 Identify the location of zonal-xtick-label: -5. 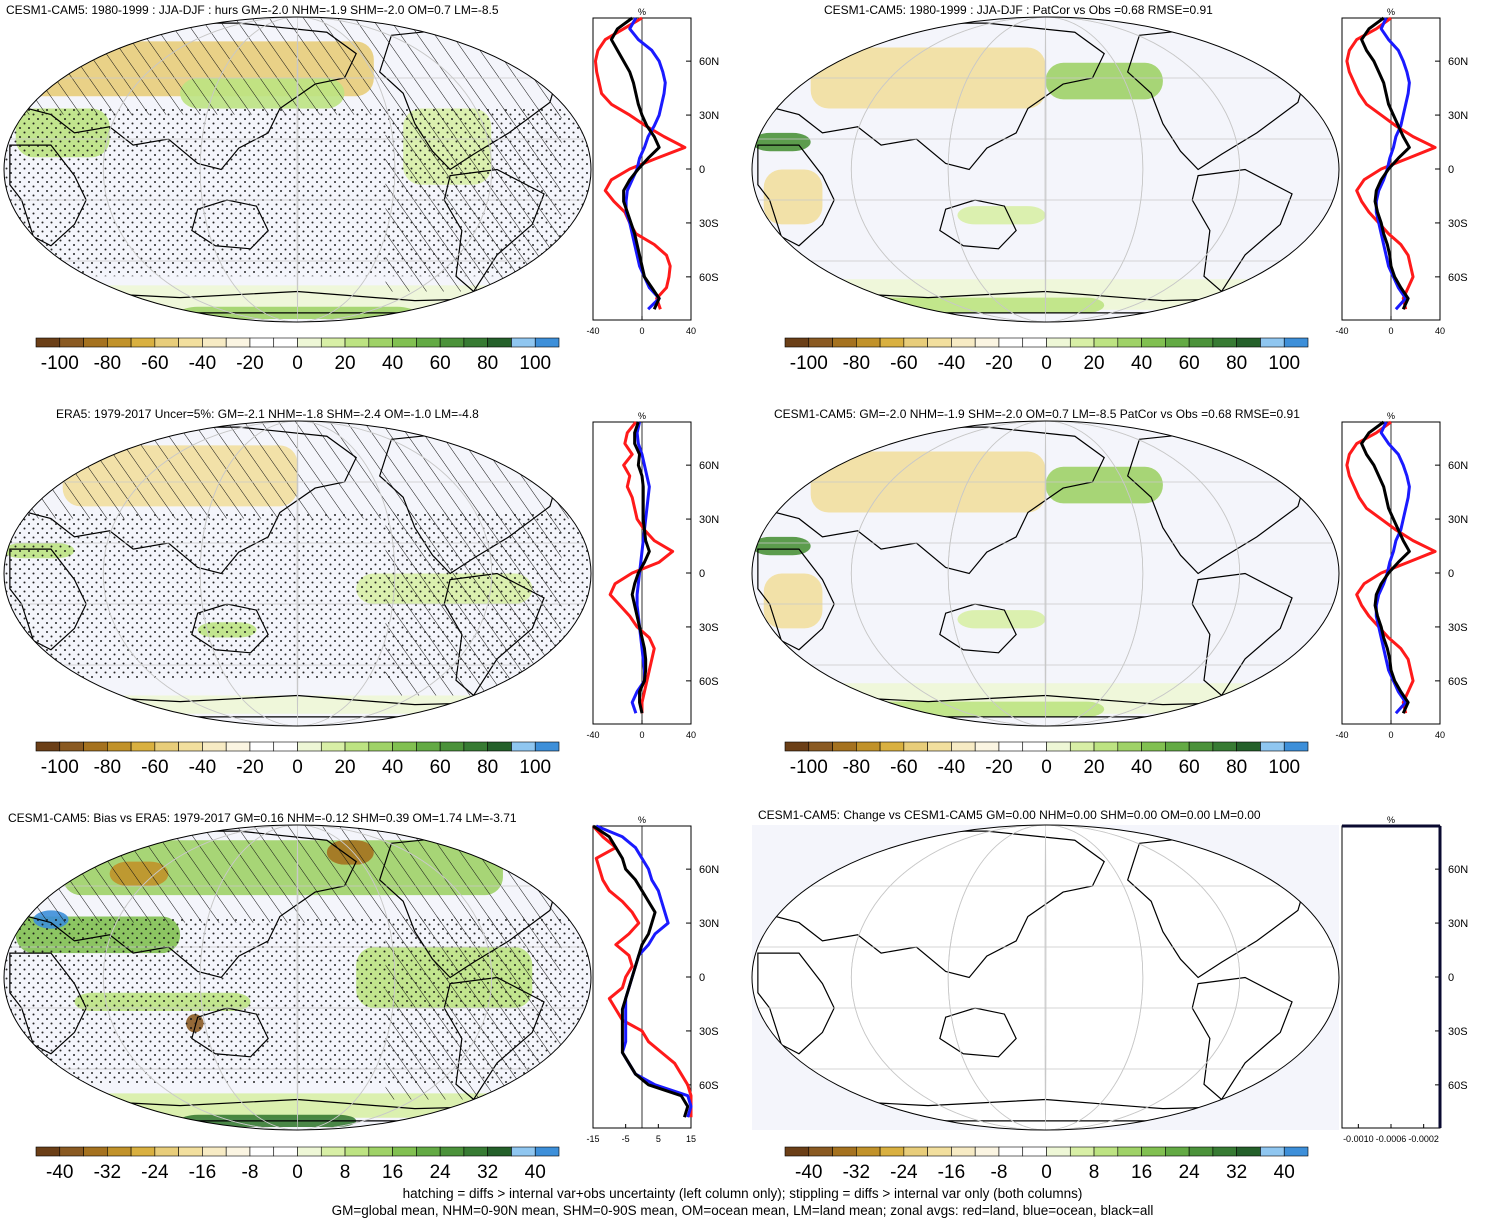
(626, 1139).